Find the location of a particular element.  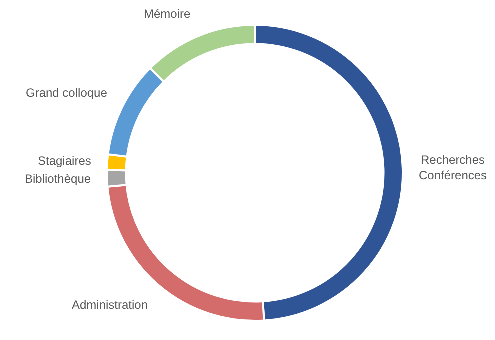

slice-label: Bibliothèque is located at coordinates (58, 179).